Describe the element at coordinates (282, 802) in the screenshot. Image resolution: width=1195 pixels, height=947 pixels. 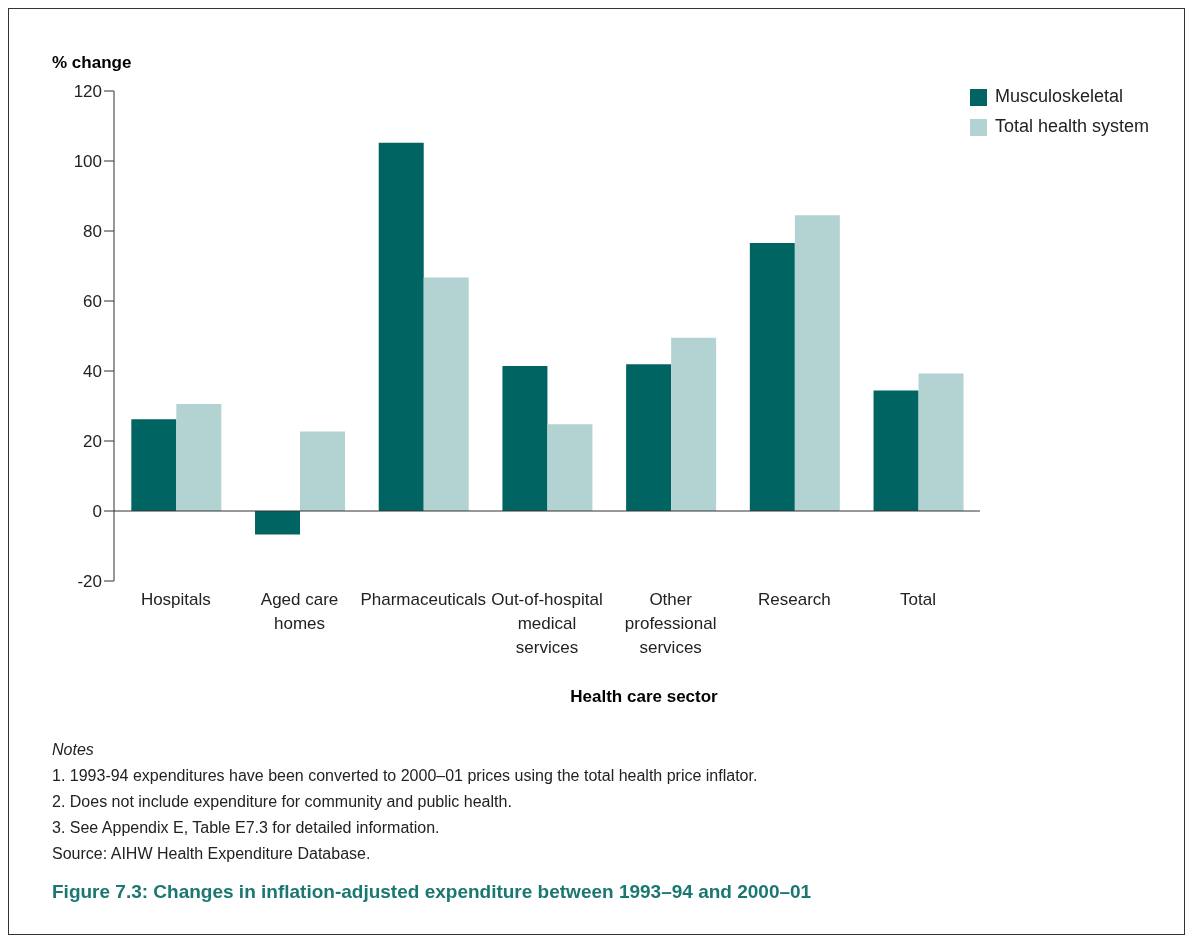
I see `text: 2. Does not include expenditure for community and public health.` at that location.